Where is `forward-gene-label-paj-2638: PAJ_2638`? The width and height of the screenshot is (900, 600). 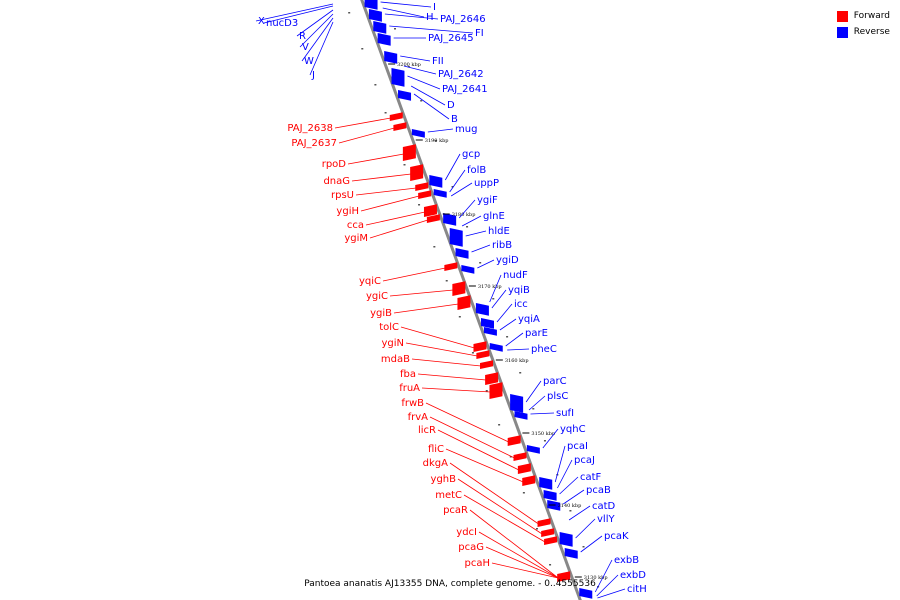 forward-gene-label-paj-2638: PAJ_2638 is located at coordinates (339, 125).